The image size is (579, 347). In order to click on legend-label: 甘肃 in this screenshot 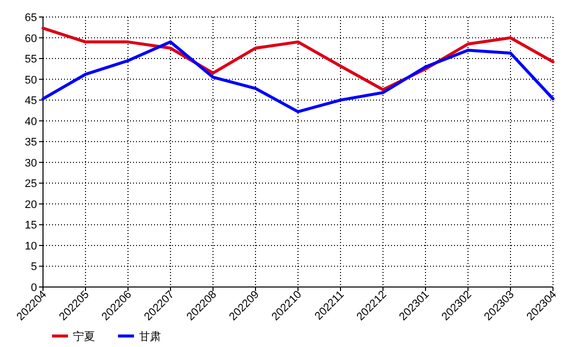, I will do `click(150, 336)`.